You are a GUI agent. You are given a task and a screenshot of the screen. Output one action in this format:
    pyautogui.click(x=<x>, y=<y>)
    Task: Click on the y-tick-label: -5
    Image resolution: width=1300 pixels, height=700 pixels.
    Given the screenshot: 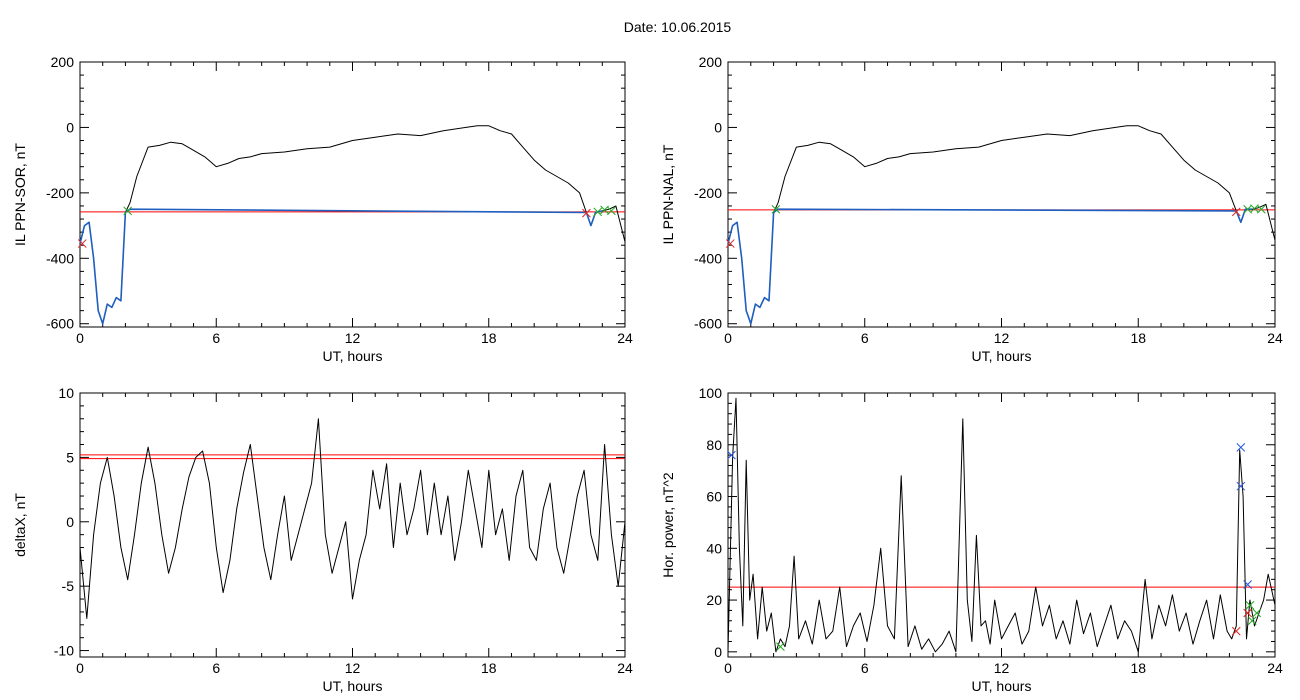 What is the action you would take?
    pyautogui.click(x=68, y=586)
    